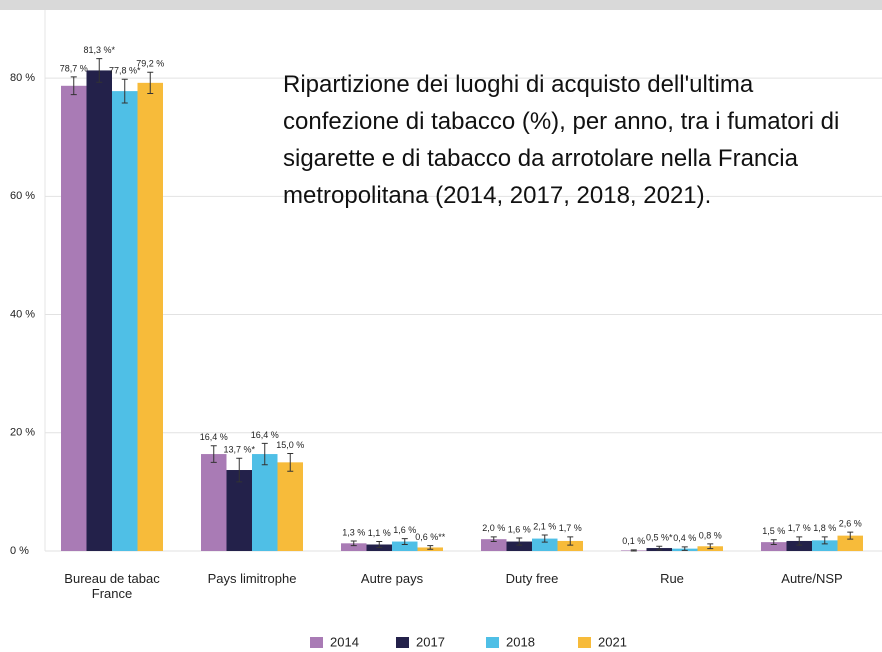  What do you see at coordinates (344, 641) in the screenshot?
I see `legend-label: 2014` at bounding box center [344, 641].